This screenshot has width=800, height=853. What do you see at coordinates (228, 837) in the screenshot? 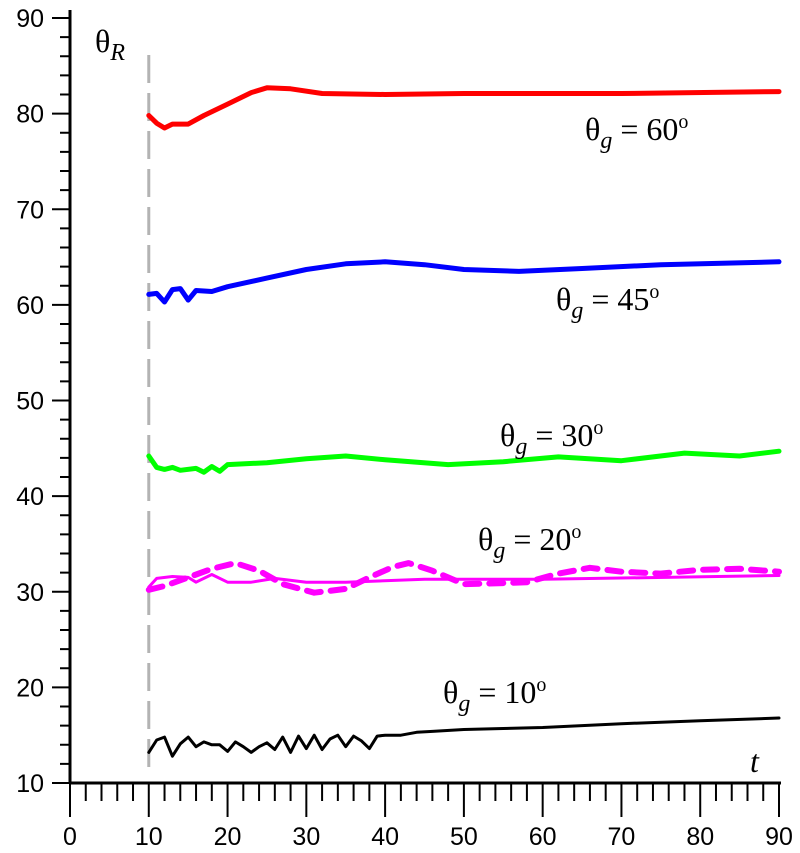
I see `x-tick-label: 20` at bounding box center [228, 837].